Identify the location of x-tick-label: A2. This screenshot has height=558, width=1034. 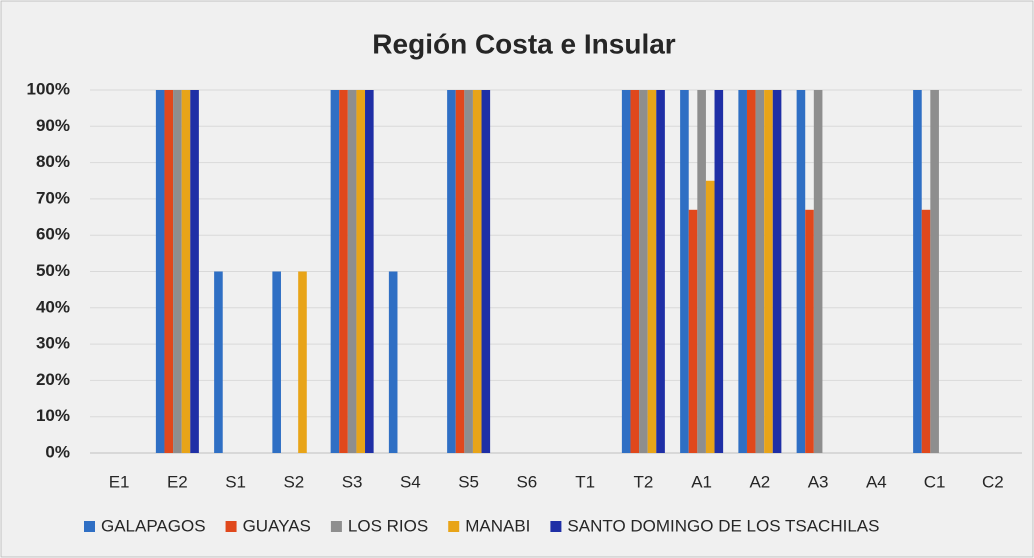
(759, 481).